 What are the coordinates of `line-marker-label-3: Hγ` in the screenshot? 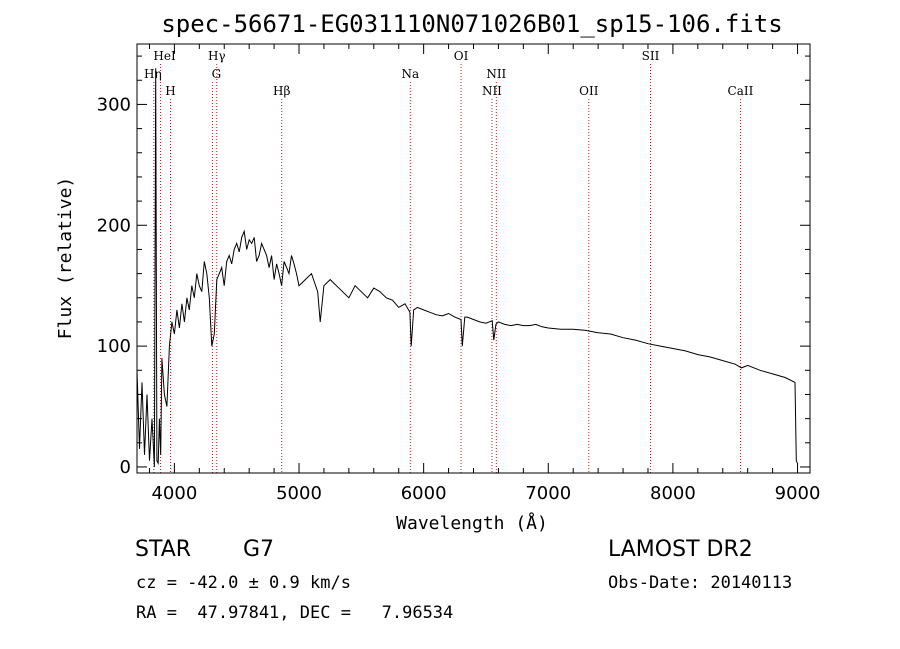 It's located at (217, 56).